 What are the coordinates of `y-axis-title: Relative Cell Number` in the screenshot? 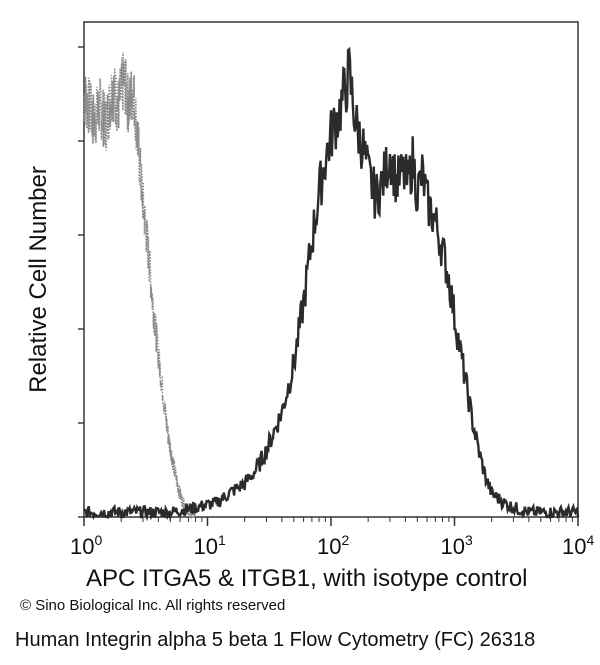 It's located at (38, 279).